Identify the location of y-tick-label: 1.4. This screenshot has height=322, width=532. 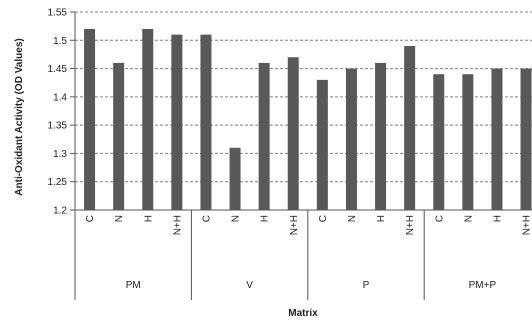
(60, 97).